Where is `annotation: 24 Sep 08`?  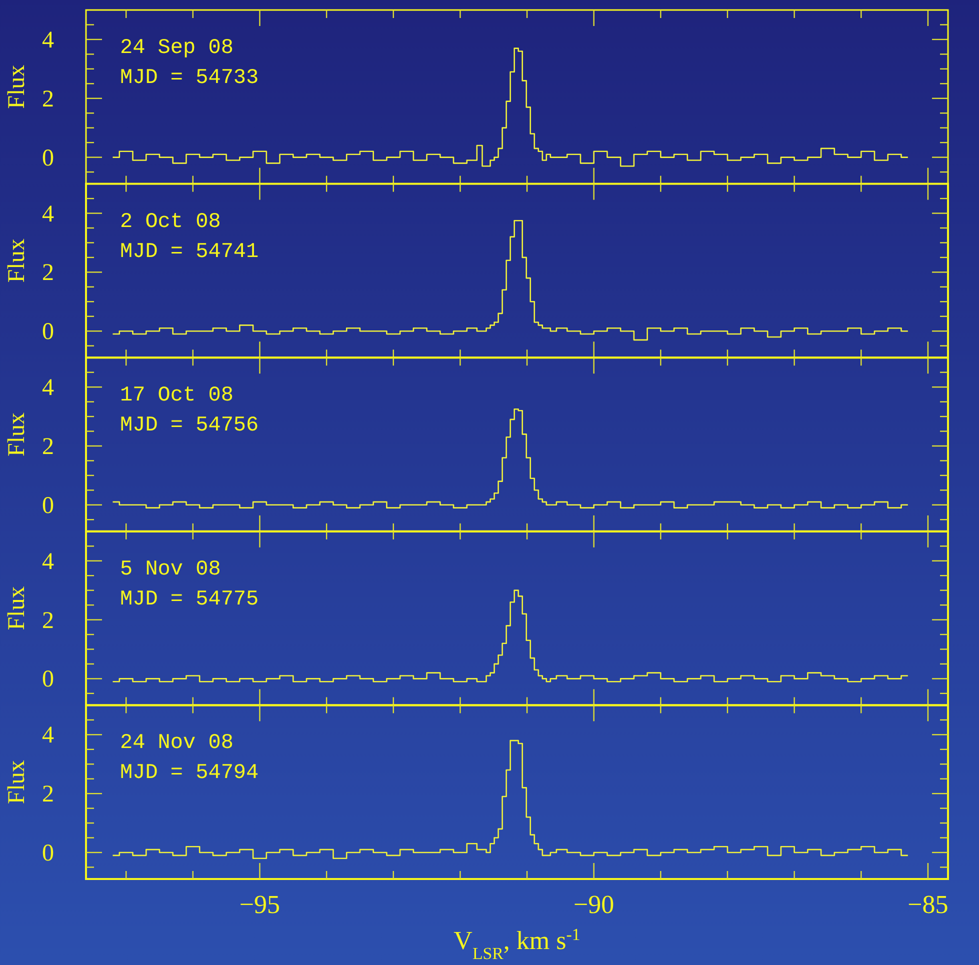
annotation: 24 Sep 08 is located at coordinates (177, 48).